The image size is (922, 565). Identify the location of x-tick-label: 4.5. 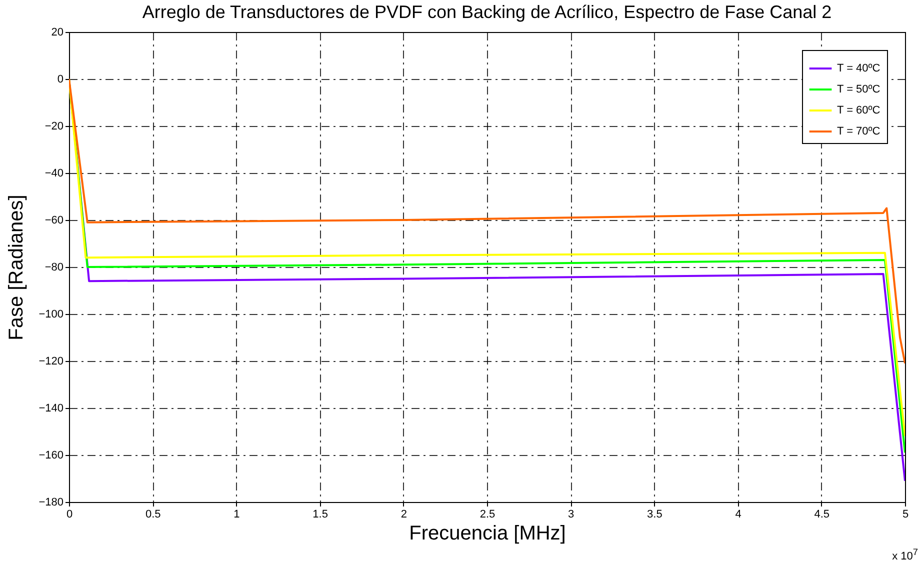
(822, 514).